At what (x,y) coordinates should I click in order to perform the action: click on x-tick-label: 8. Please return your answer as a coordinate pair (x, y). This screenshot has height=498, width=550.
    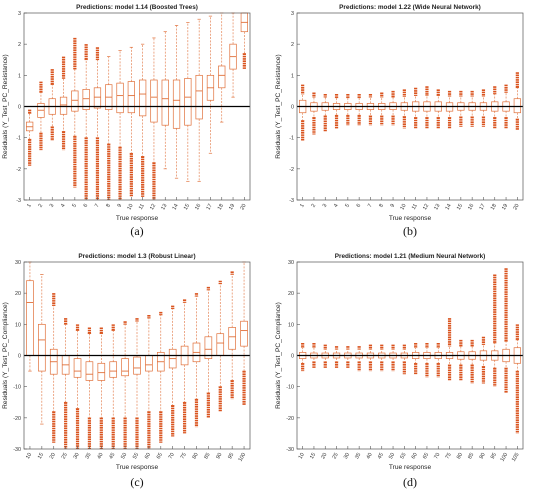
    Looking at the image, I should click on (108, 206).